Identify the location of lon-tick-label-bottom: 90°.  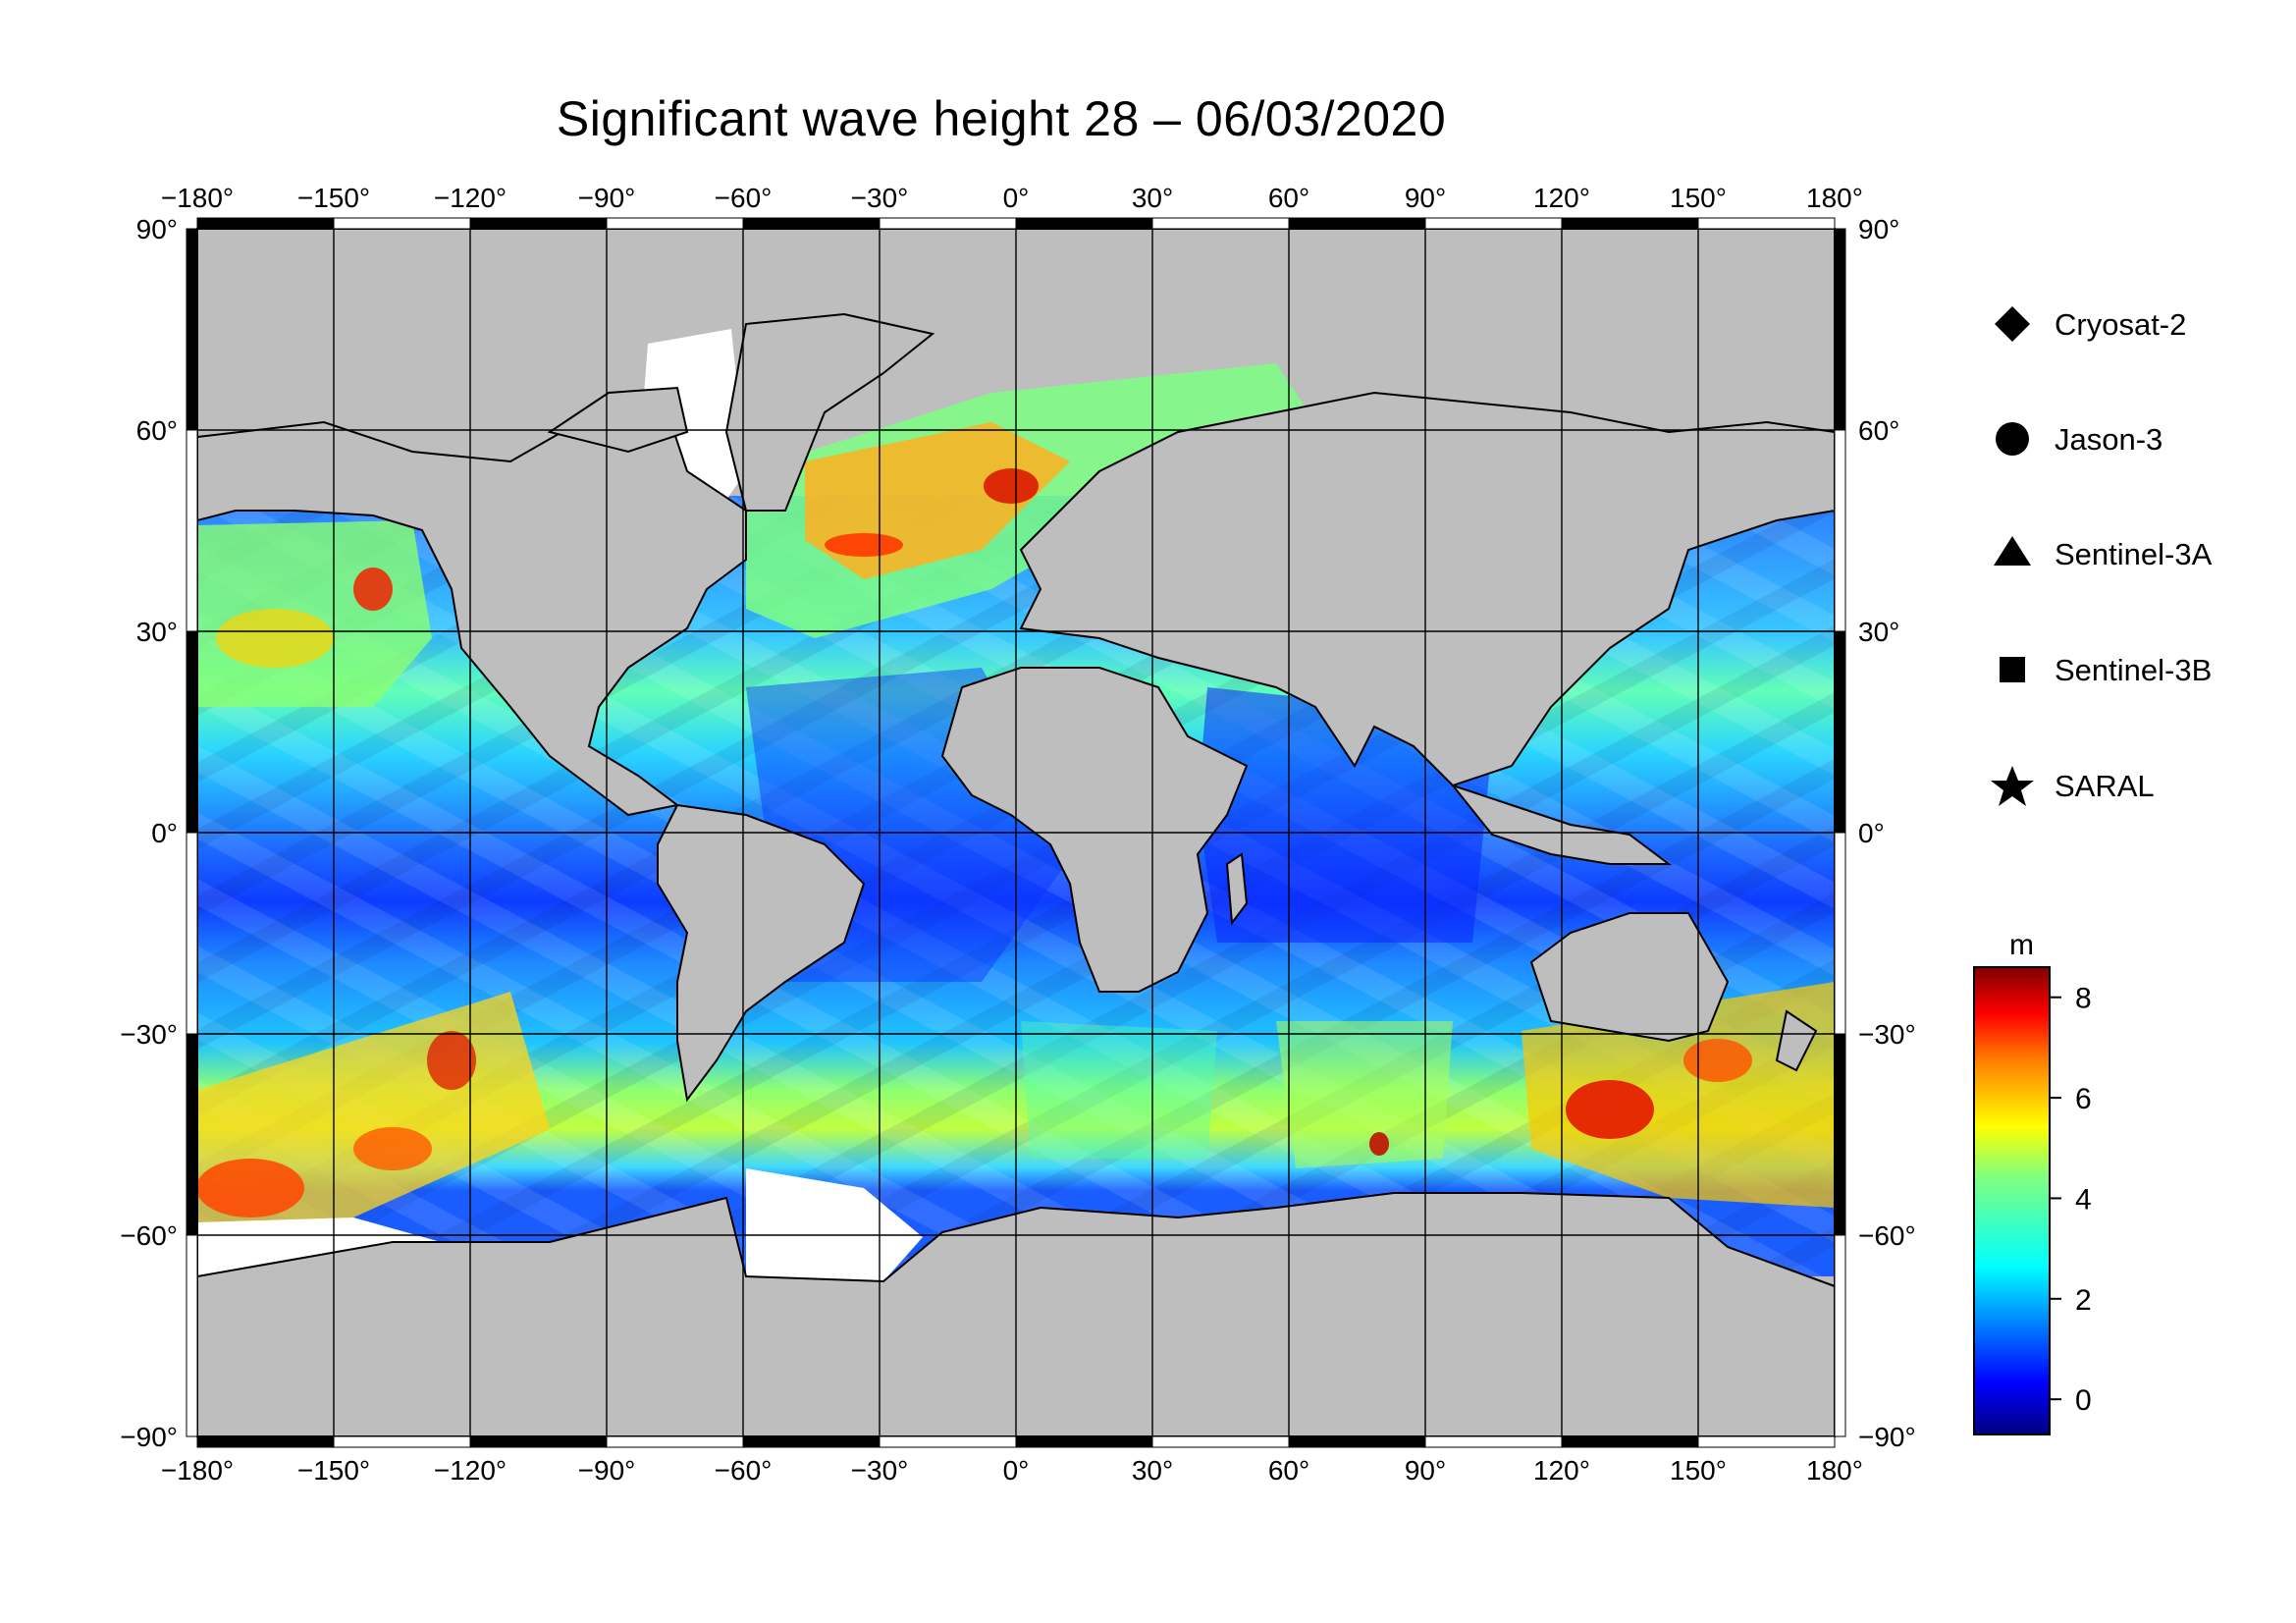
(1425, 1470).